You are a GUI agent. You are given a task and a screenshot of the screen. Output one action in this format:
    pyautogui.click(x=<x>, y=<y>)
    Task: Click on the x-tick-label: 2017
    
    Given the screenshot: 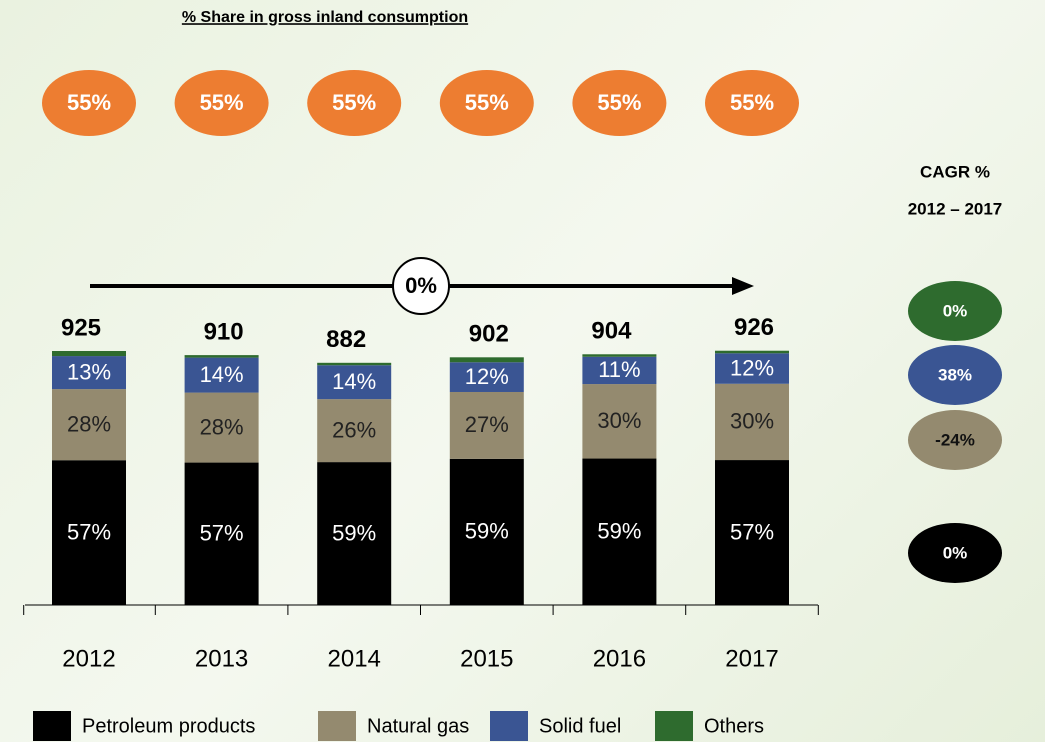 What is the action you would take?
    pyautogui.click(x=751, y=658)
    